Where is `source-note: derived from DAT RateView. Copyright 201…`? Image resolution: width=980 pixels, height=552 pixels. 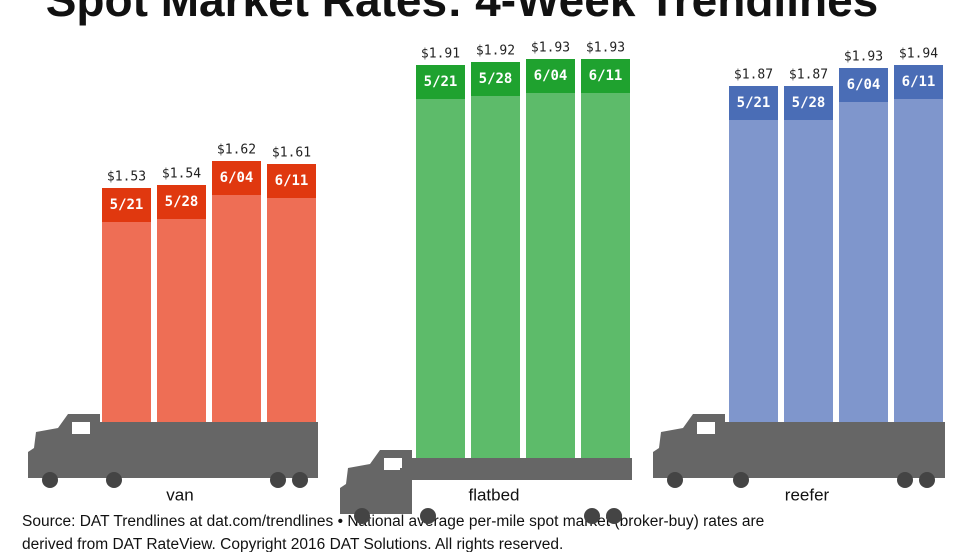 source-note: derived from DAT RateView. Copyright 201… is located at coordinates (292, 544).